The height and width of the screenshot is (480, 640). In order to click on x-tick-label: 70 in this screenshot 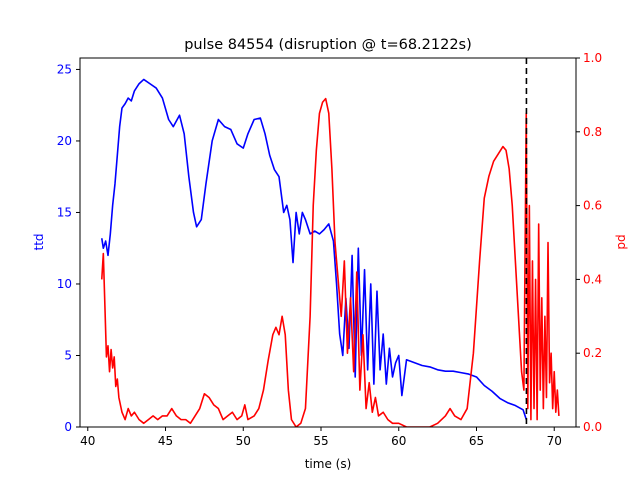, I will do `click(554, 441)`.